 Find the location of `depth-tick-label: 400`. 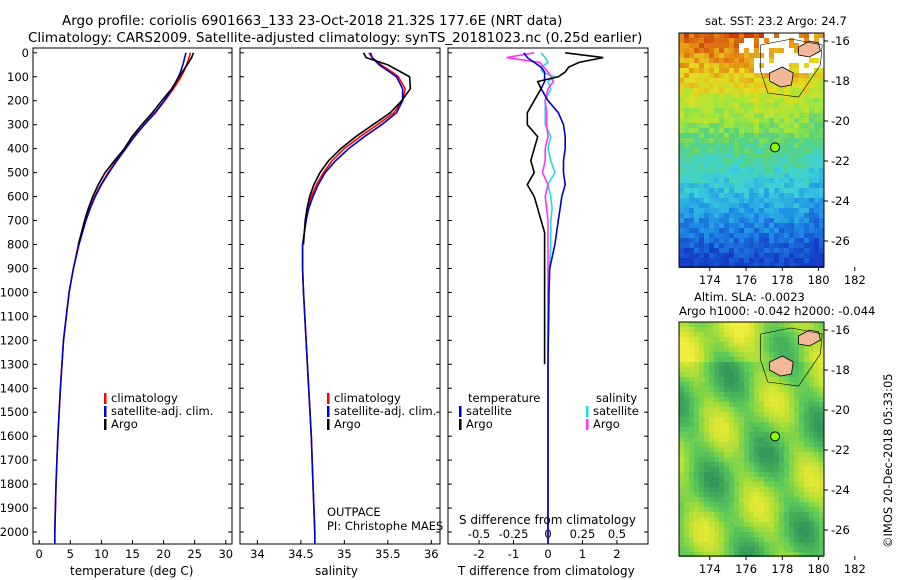

depth-tick-label: 400 is located at coordinates (18, 149).